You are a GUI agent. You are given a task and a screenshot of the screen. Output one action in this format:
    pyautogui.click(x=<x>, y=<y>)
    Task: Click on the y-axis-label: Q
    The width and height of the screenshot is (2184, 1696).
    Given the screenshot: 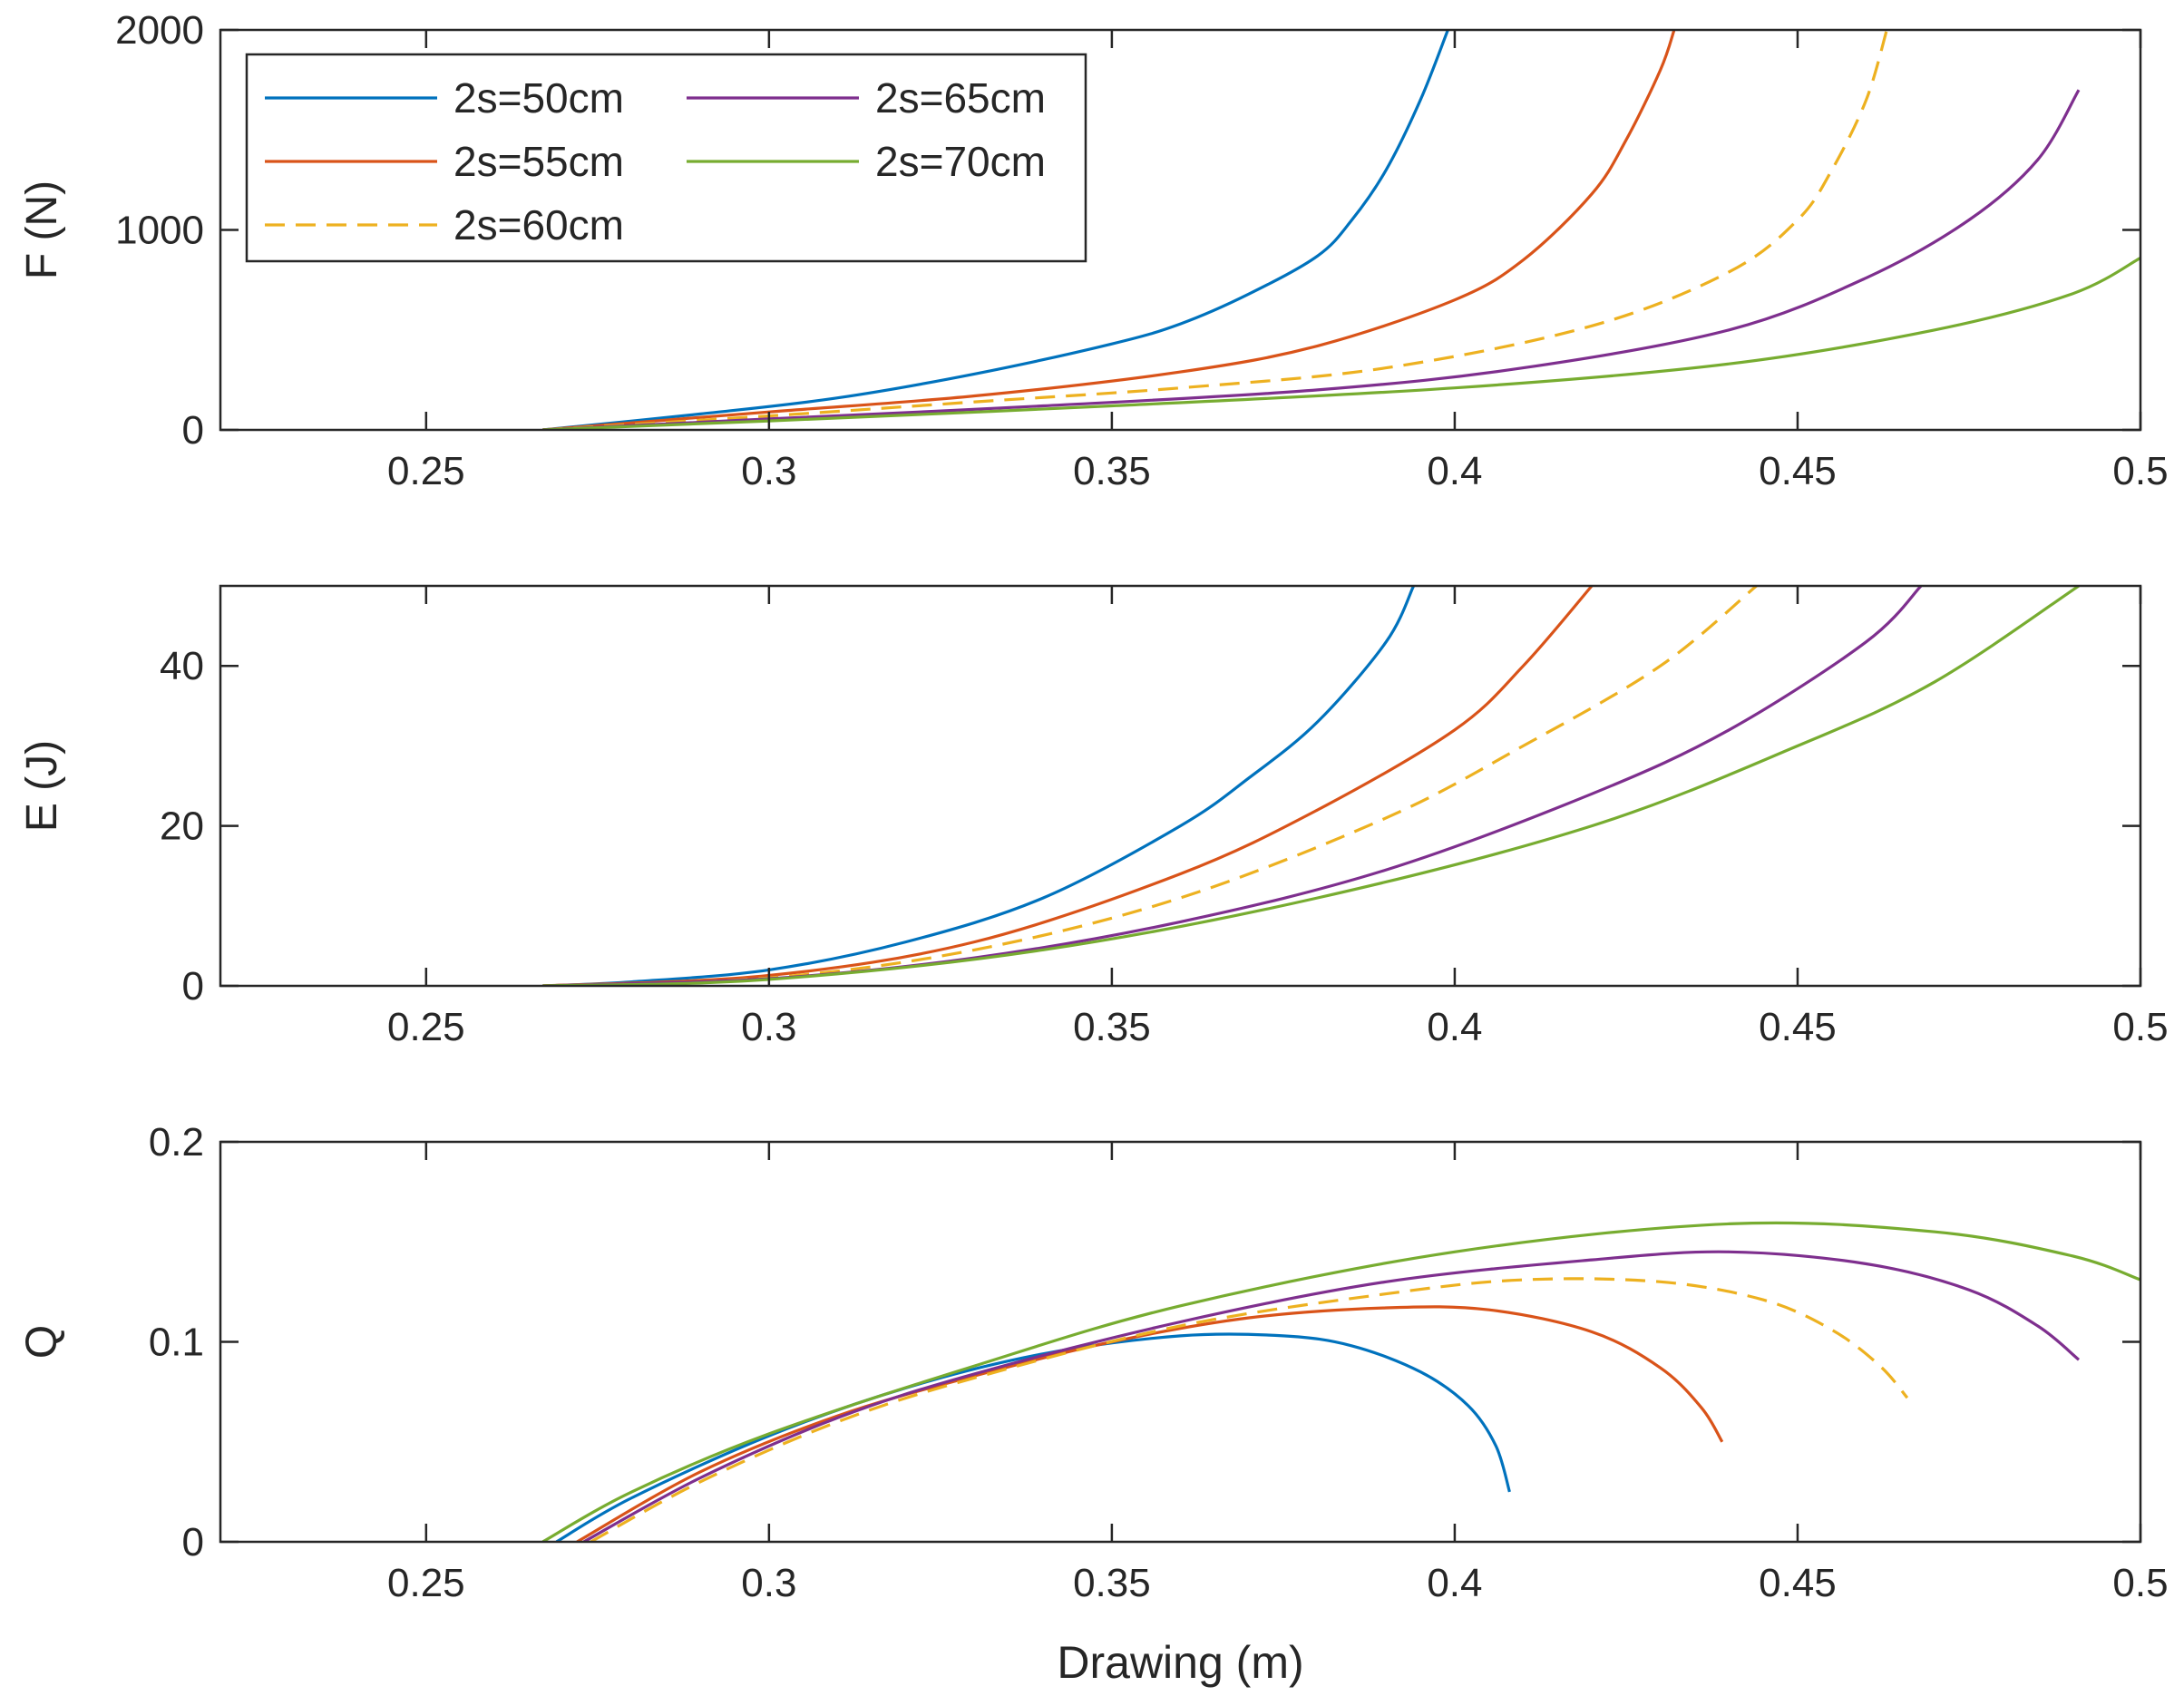 What is the action you would take?
    pyautogui.click(x=42, y=1342)
    